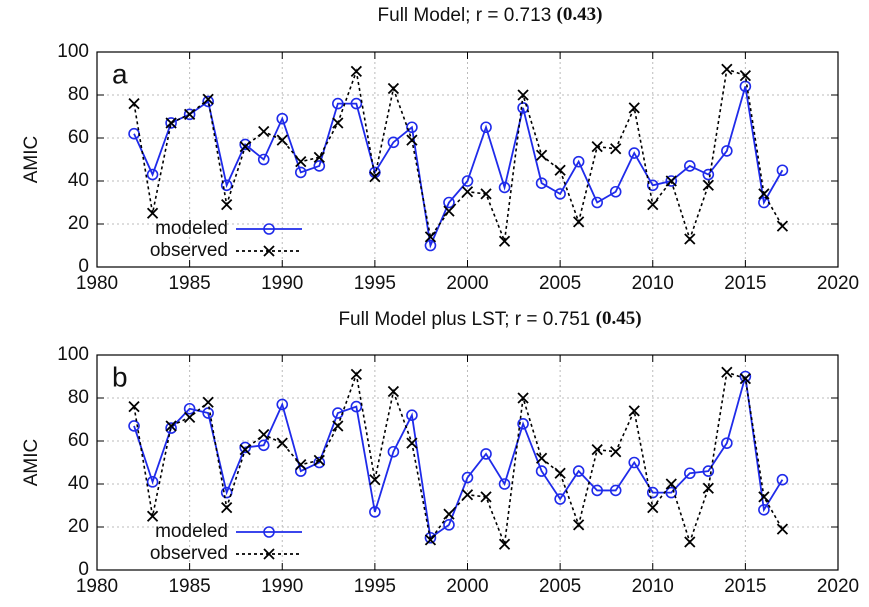  What do you see at coordinates (838, 586) in the screenshot?
I see `x-tick-label: 2020` at bounding box center [838, 586].